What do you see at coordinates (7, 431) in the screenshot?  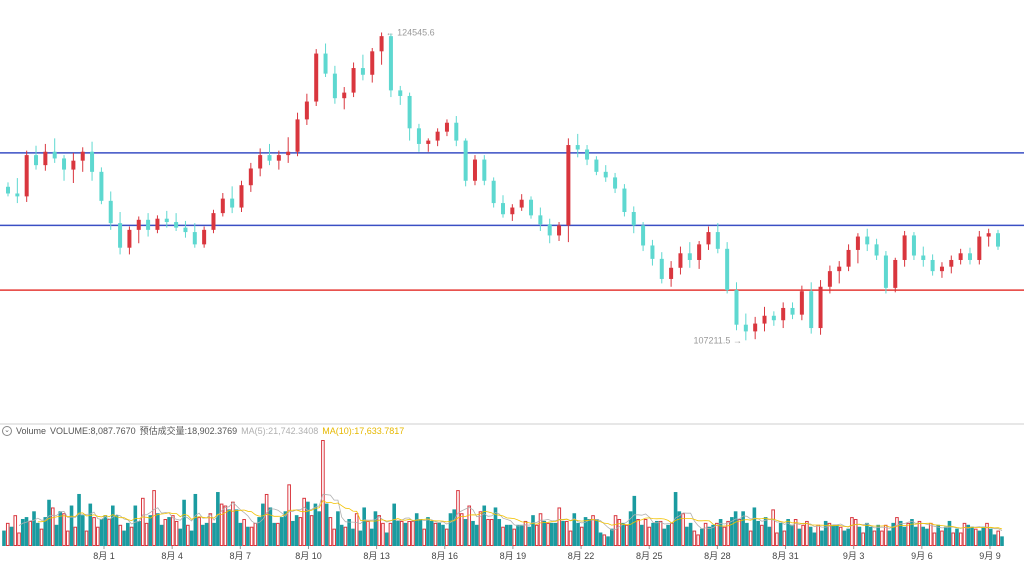 I see `collapse-chevron-icon: ⌄` at bounding box center [7, 431].